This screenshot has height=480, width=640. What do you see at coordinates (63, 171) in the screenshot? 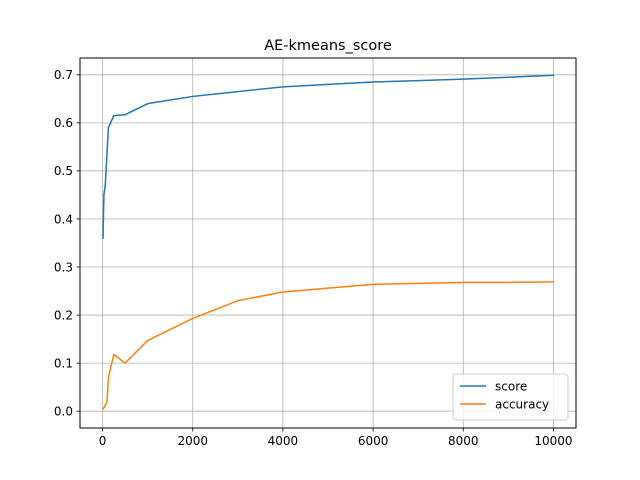
I see `y-tick-label: 0.5` at bounding box center [63, 171].